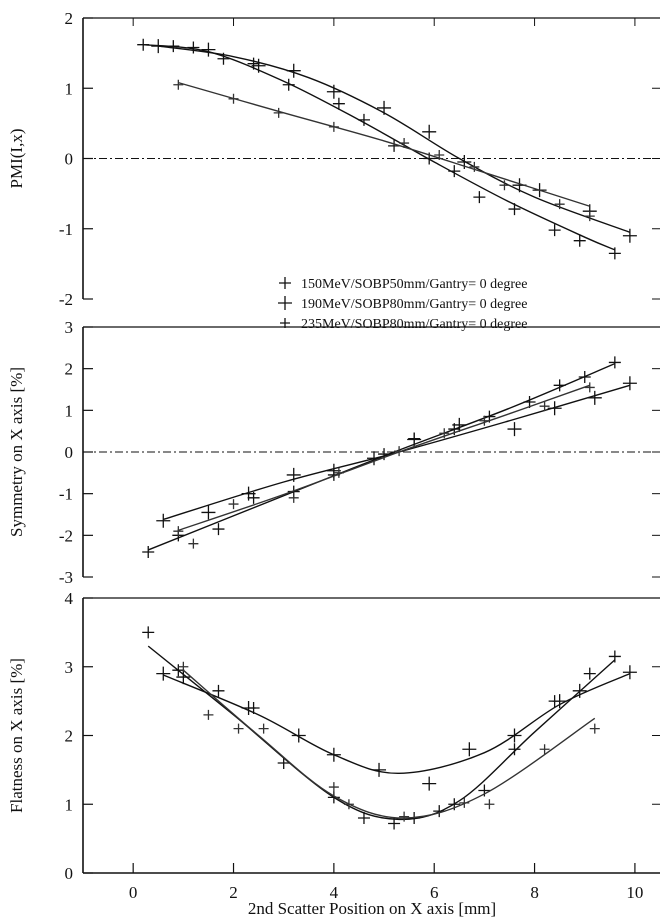 Image resolution: width=665 pixels, height=923 pixels. I want to click on y-axis-label: Flatness on X axis [%], so click(16, 735).